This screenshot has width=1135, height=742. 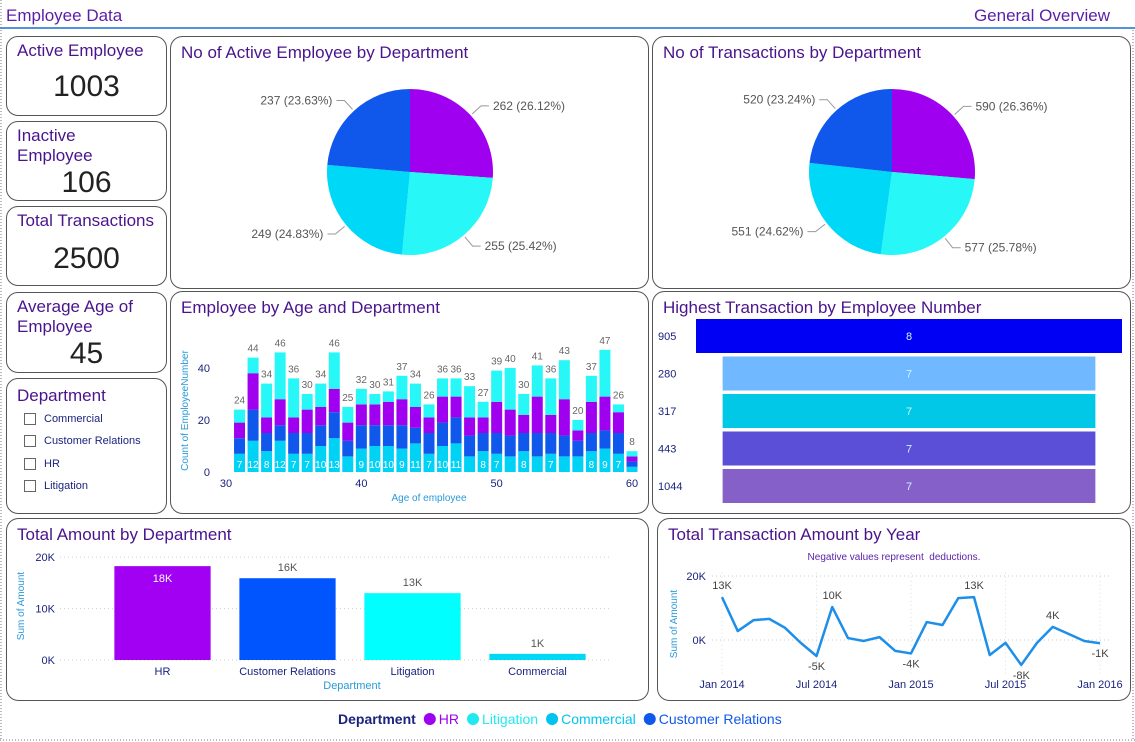 What do you see at coordinates (909, 411) in the screenshot?
I see `funnel-bar` at bounding box center [909, 411].